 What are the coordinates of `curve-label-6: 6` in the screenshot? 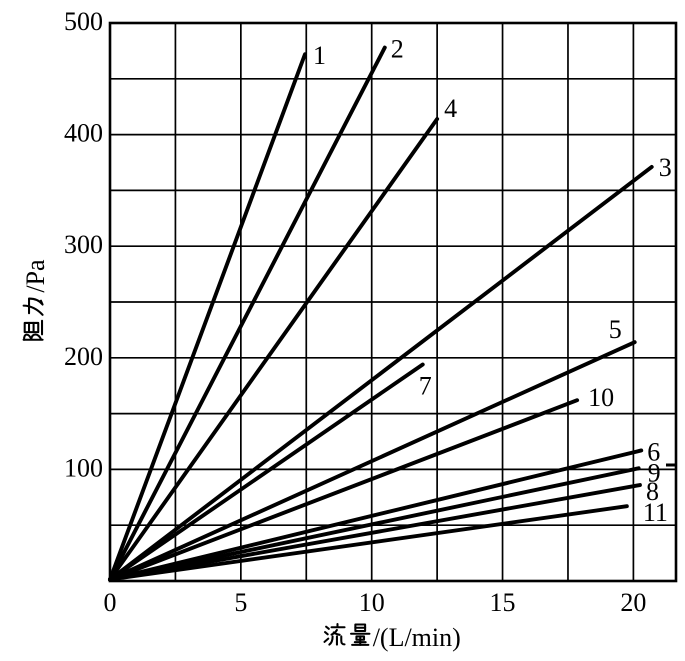 It's located at (653, 451).